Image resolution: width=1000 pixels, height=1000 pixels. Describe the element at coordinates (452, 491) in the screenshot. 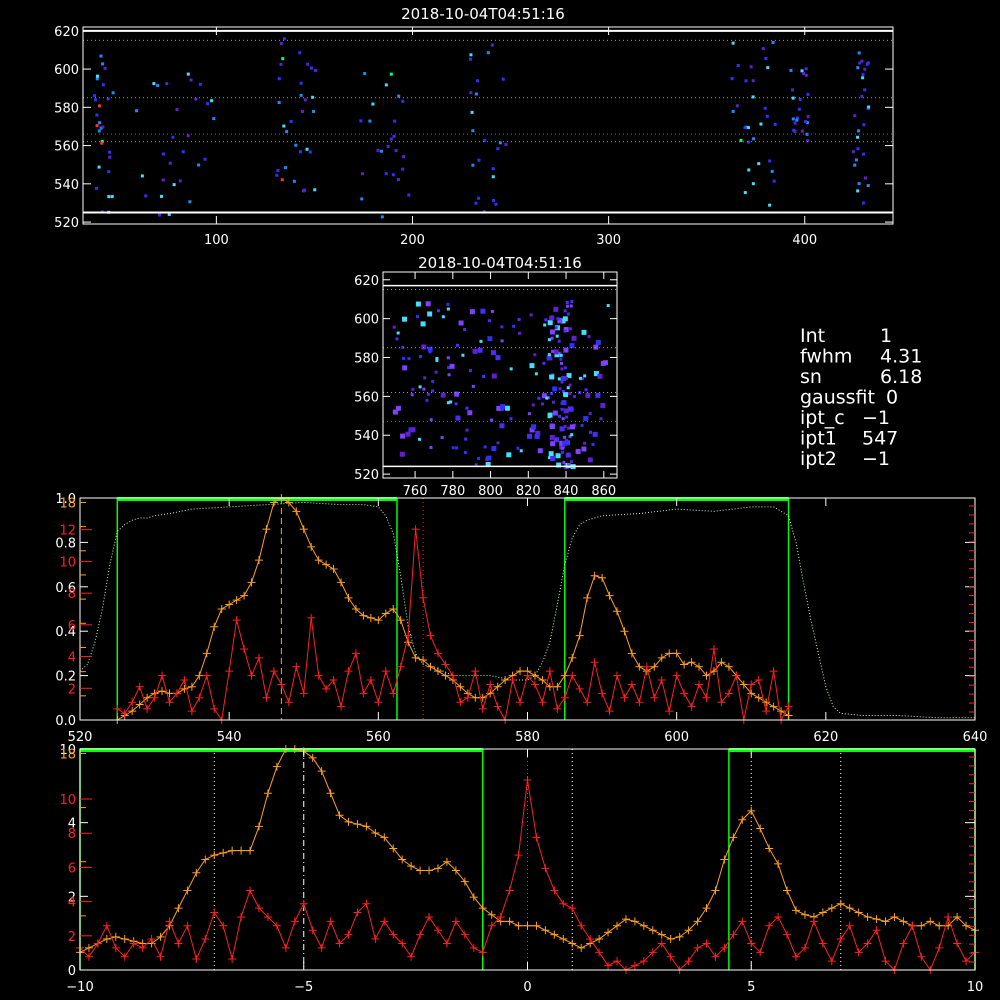

I see `x-tick-label: 780` at that location.